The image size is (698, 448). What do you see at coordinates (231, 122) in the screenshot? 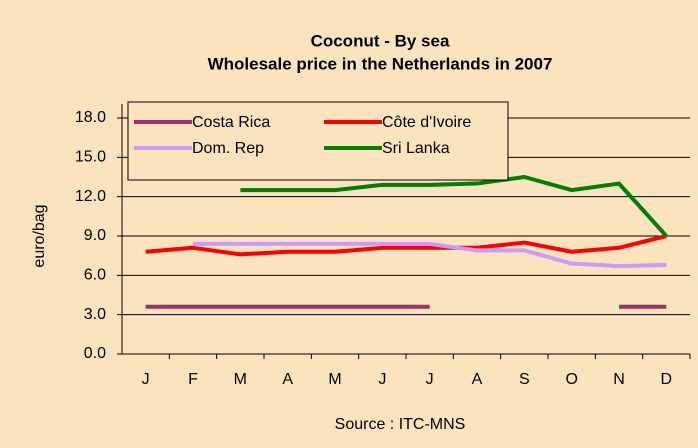
I see `legend-label: Costa Rica` at bounding box center [231, 122].